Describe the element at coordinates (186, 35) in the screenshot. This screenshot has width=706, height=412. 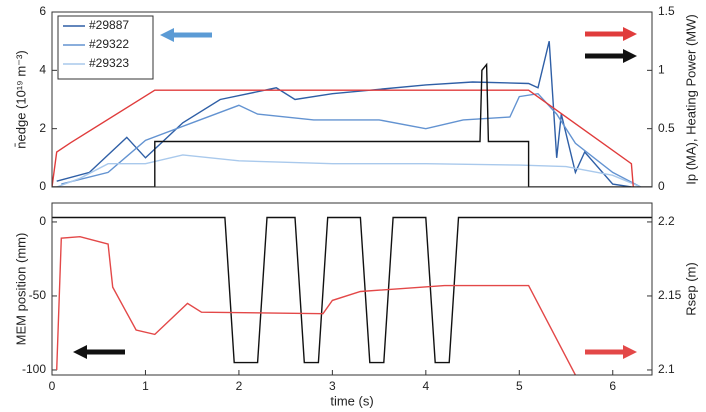
I see `arrow-left-blue` at that location.